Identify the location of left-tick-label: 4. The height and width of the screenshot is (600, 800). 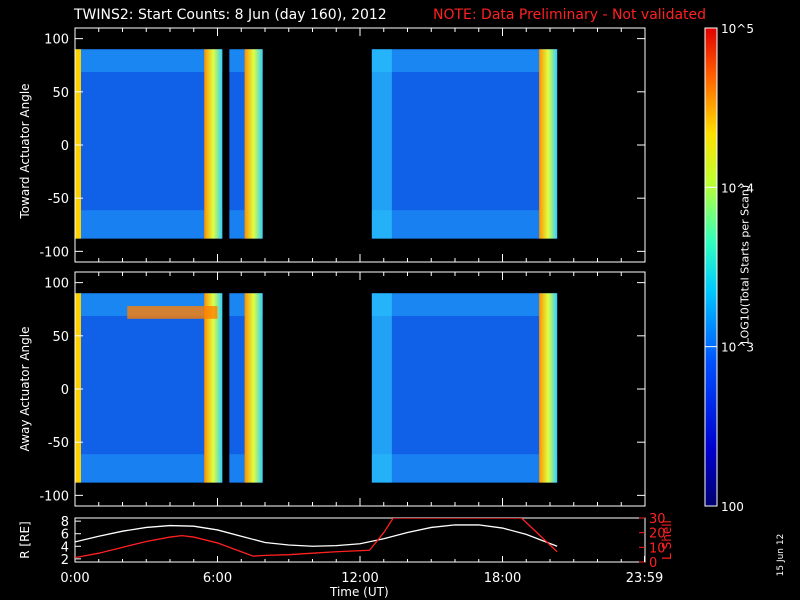
(65, 547).